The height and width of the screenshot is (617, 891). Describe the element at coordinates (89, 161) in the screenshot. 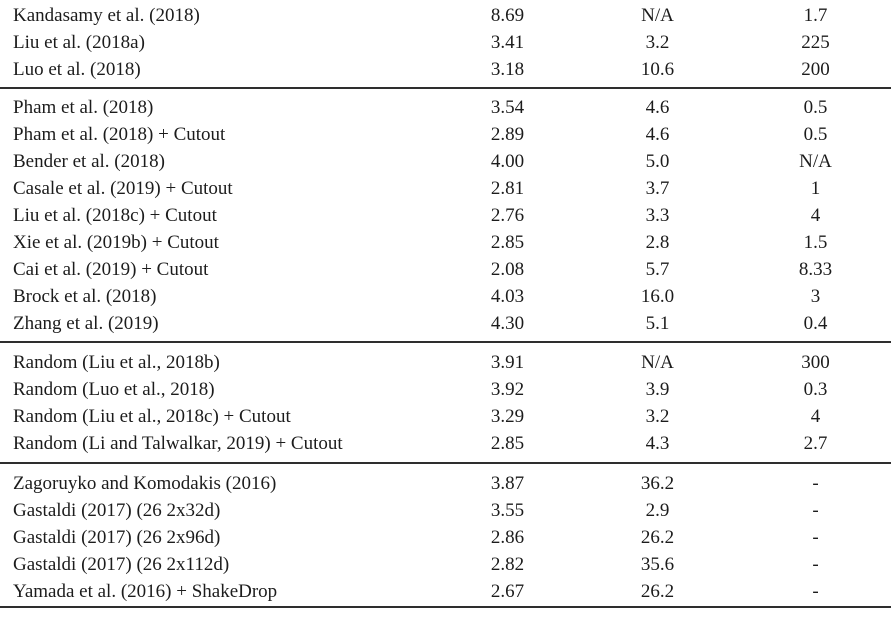

I see `method-cell: Bender et al. (2018)` at that location.